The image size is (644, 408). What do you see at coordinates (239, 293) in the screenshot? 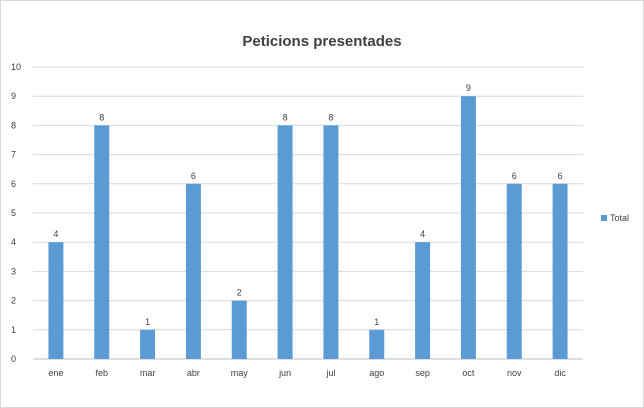
I see `data-label: 2` at bounding box center [239, 293].